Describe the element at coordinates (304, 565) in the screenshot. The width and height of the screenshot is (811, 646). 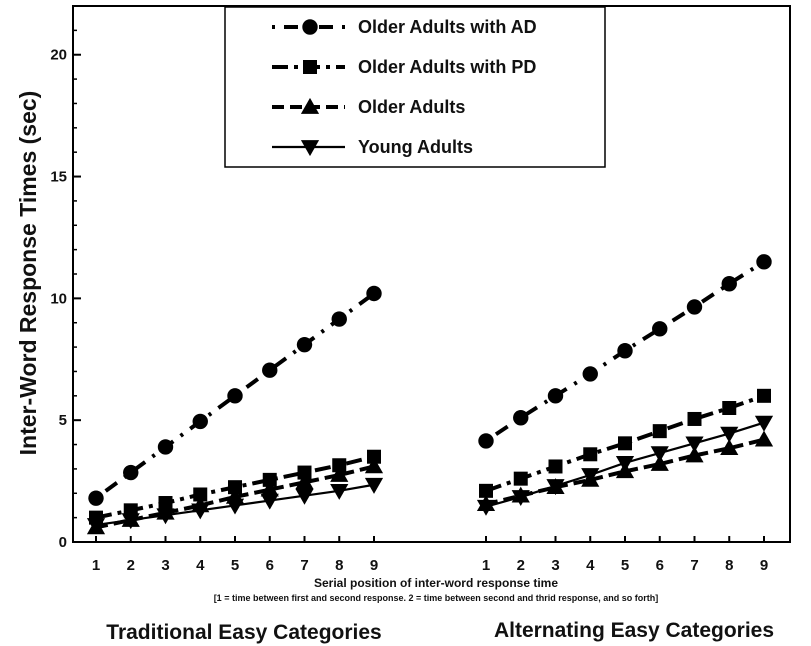
I see `x-tick-label: 7` at that location.